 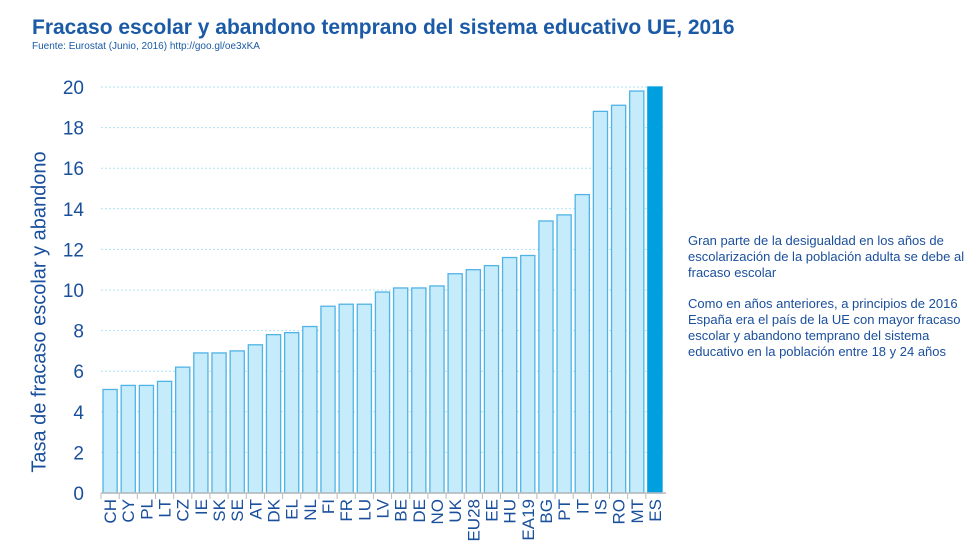 What do you see at coordinates (328, 506) in the screenshot?
I see `x-tick-label: FI` at bounding box center [328, 506].